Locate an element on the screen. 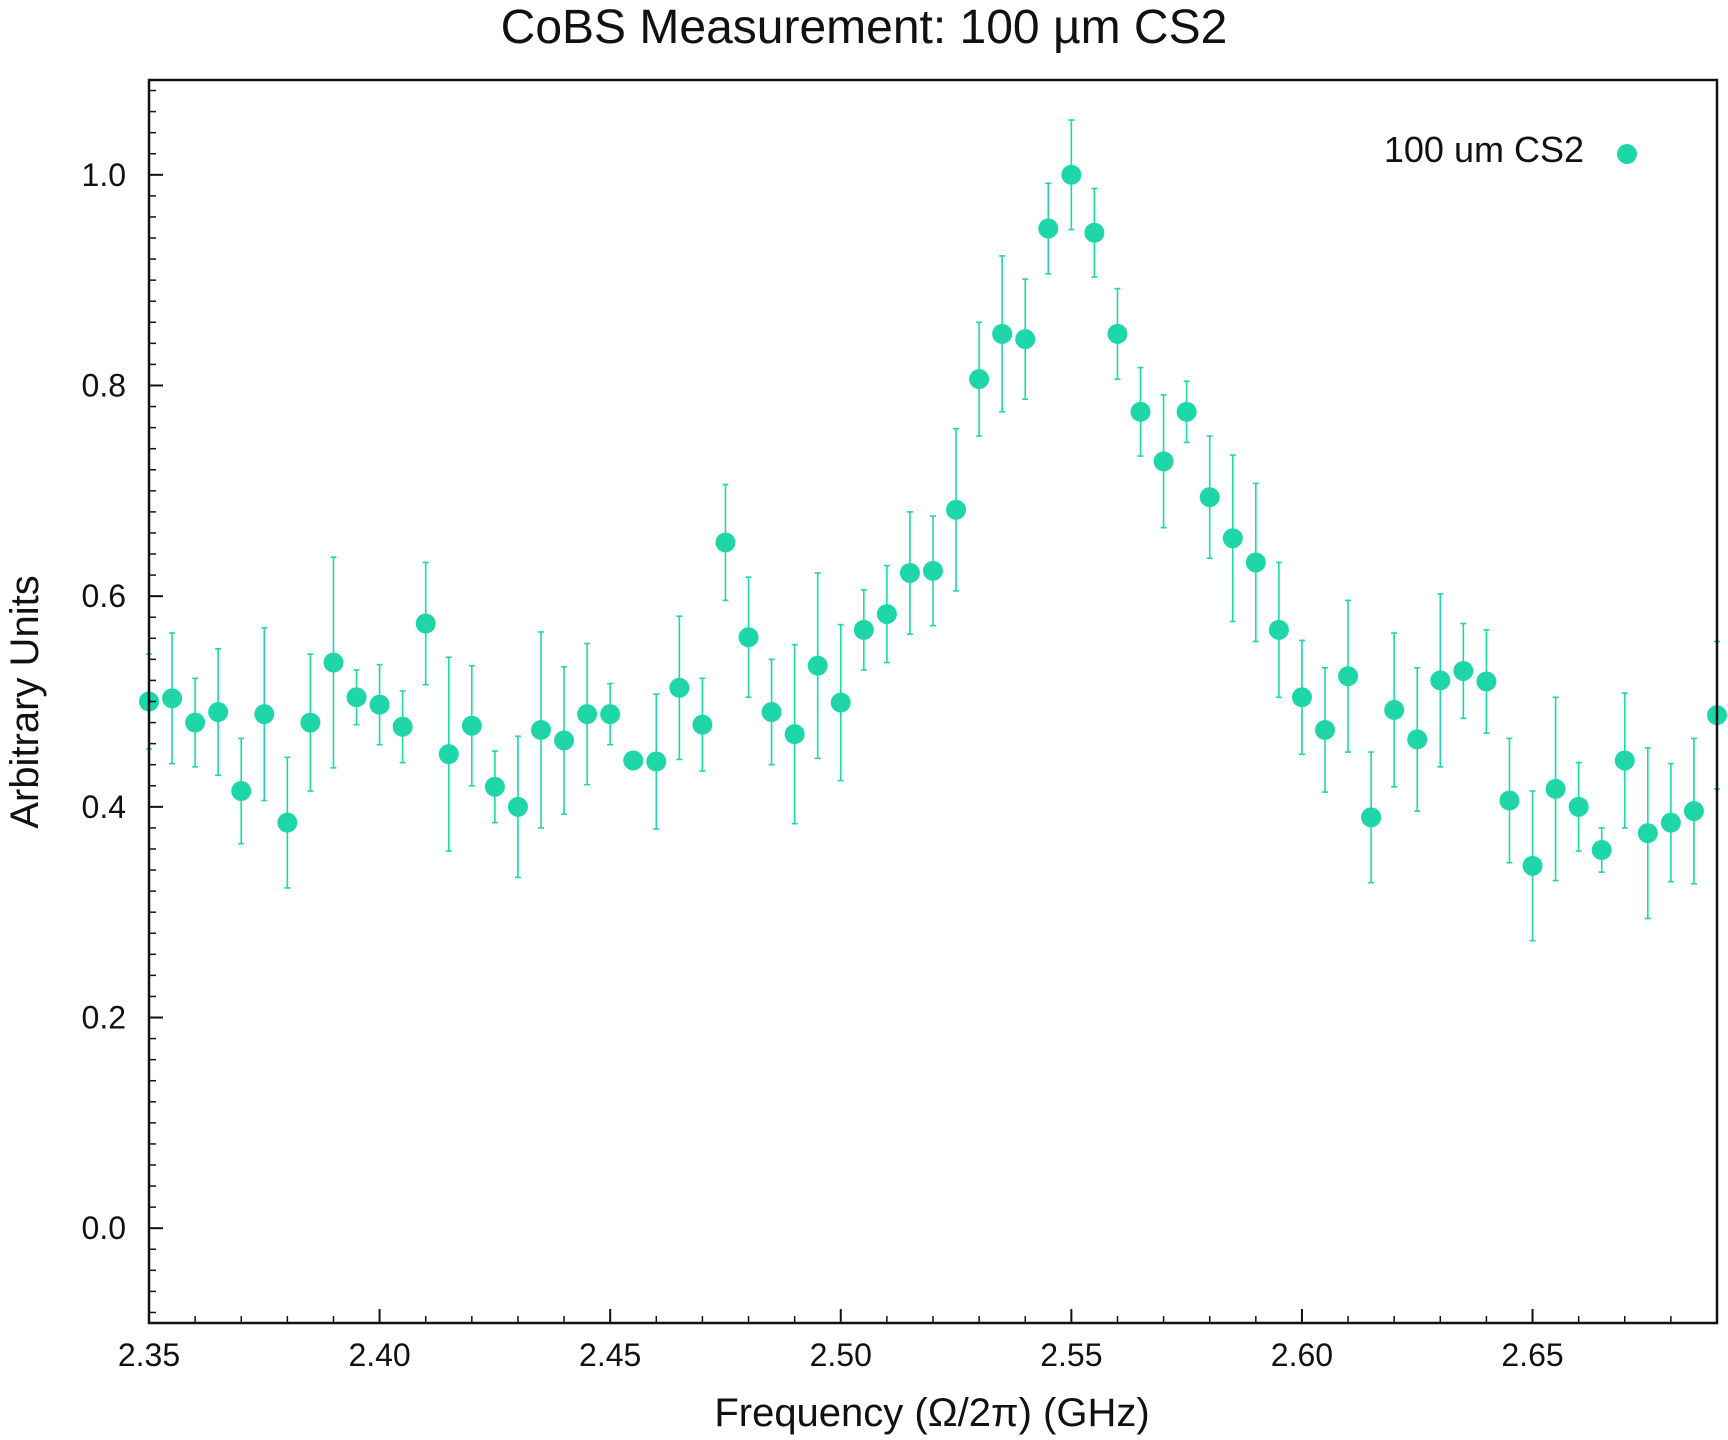  x-axis: 2.35 2.40 2.45 2.50 2.55 2.60 2.65 is located at coordinates (918, 1341).